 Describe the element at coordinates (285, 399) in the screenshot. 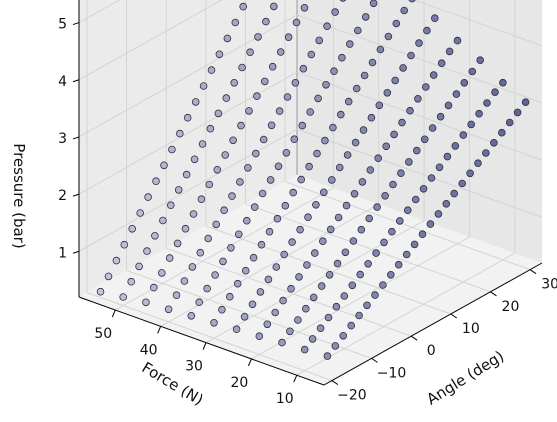

I see `y-tick-label: 10` at that location.